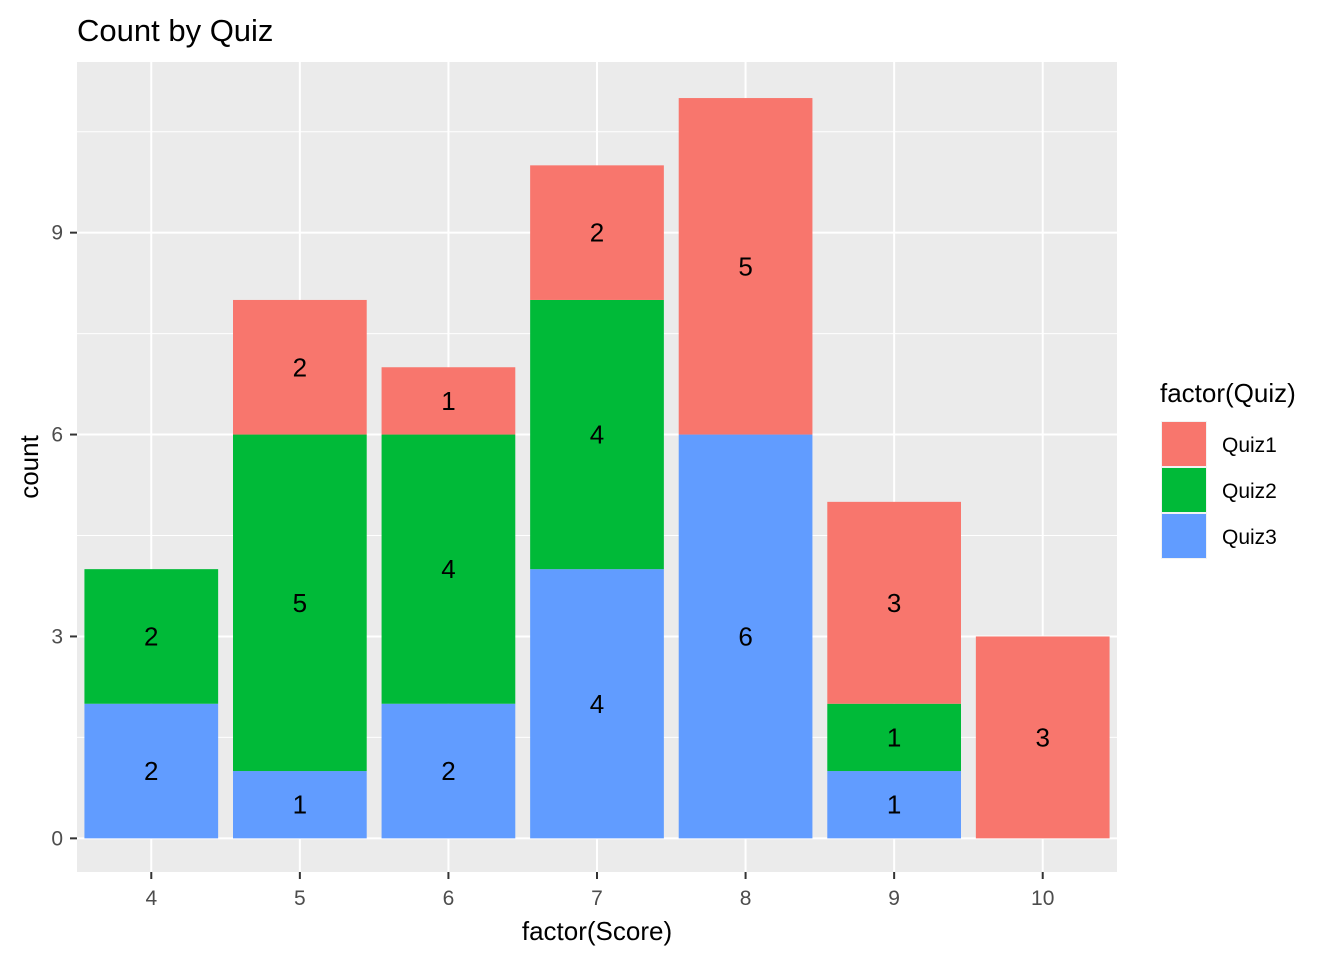  What do you see at coordinates (57, 435) in the screenshot?
I see `y-tick-label: 6` at bounding box center [57, 435].